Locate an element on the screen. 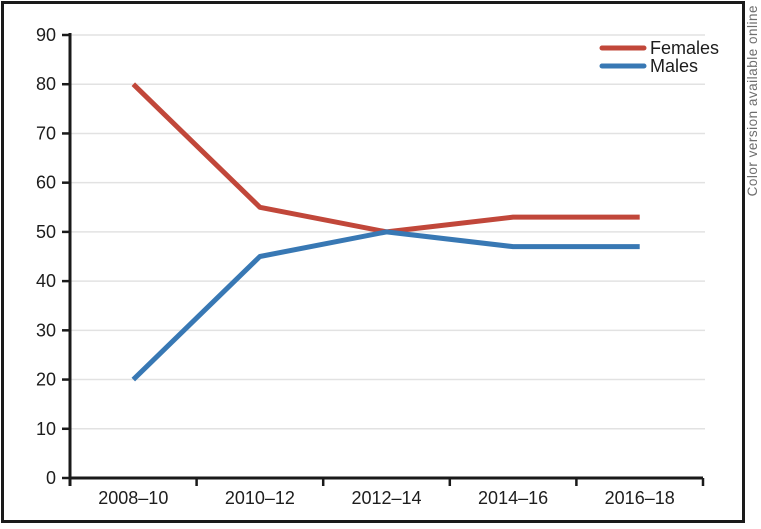 This screenshot has height=529, width=761. x-tick-label-0: 2008–10 is located at coordinates (133, 498).